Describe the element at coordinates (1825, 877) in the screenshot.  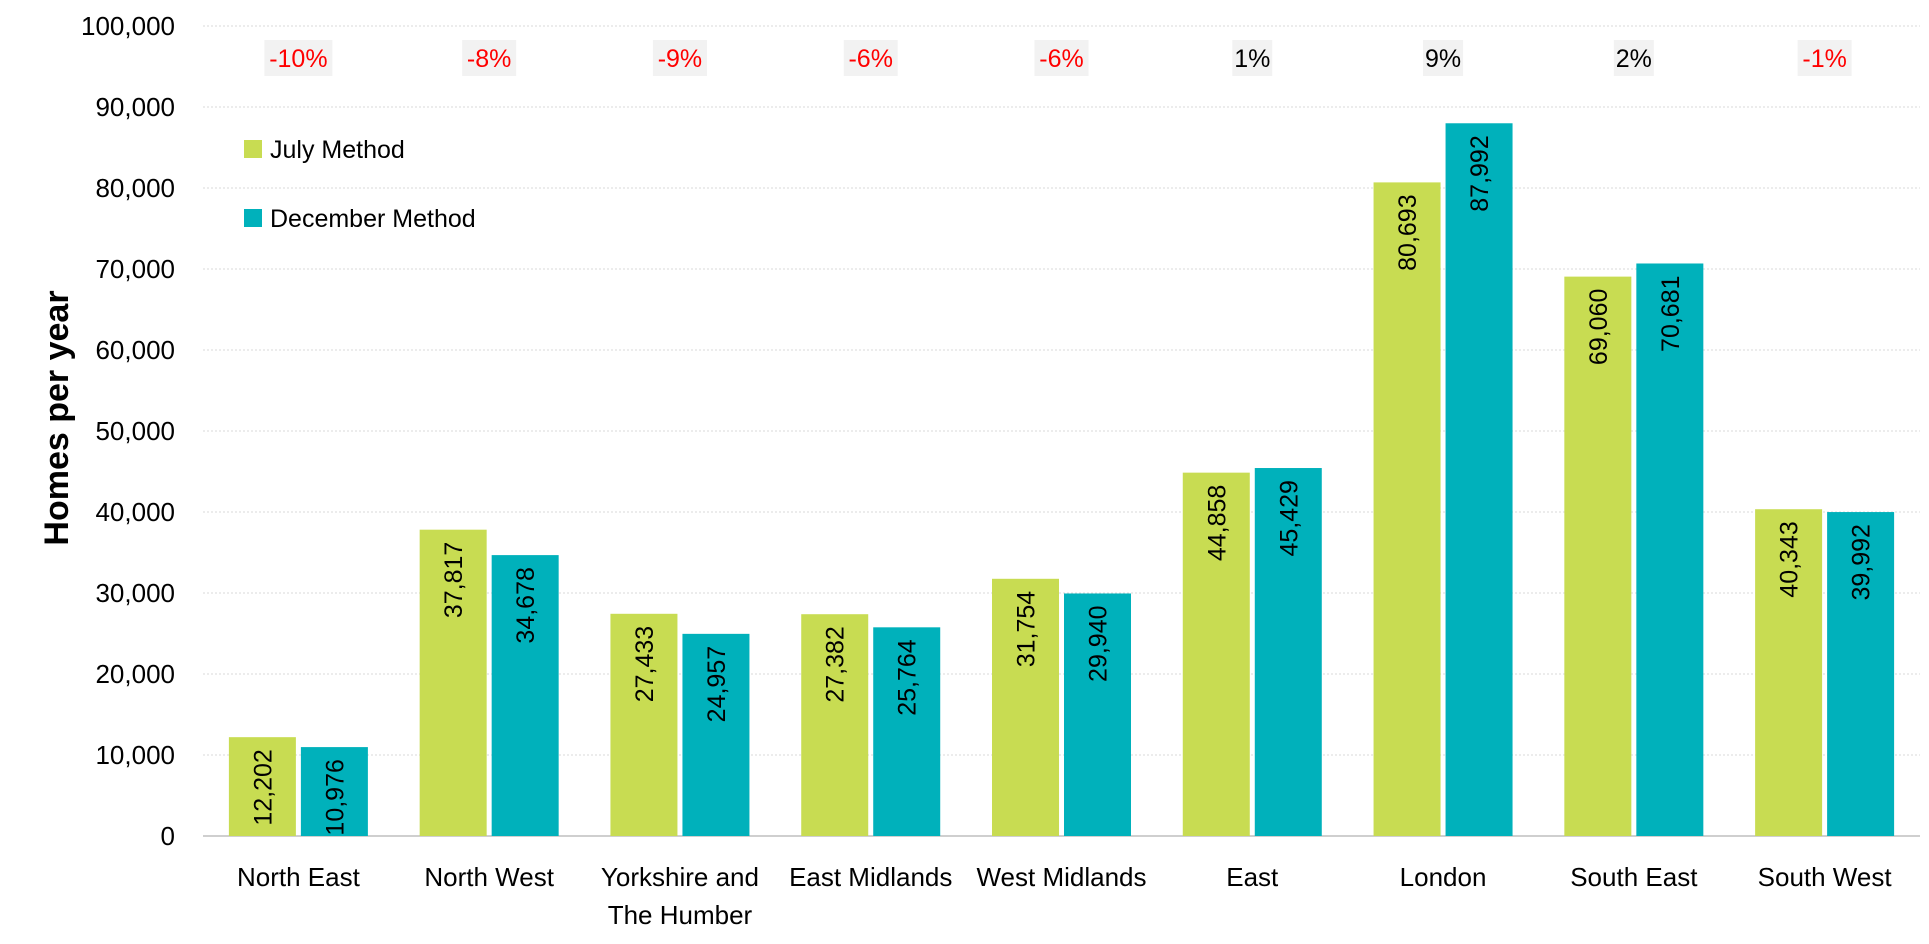
I see `x-tick-label: South West` at that location.